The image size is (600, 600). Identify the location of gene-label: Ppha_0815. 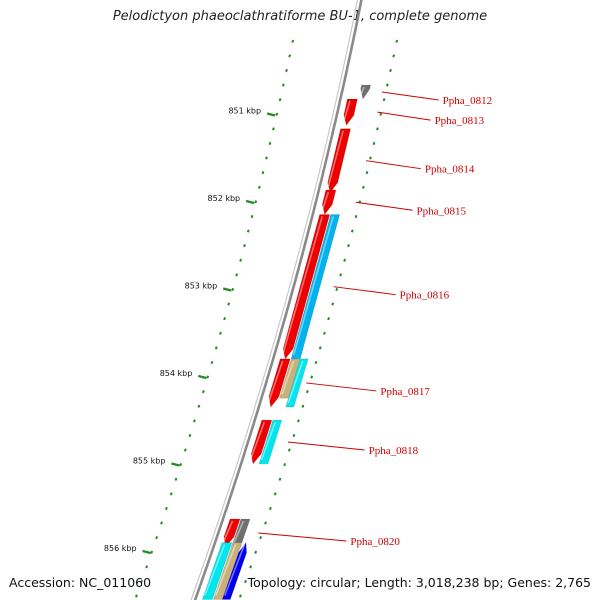
(442, 211).